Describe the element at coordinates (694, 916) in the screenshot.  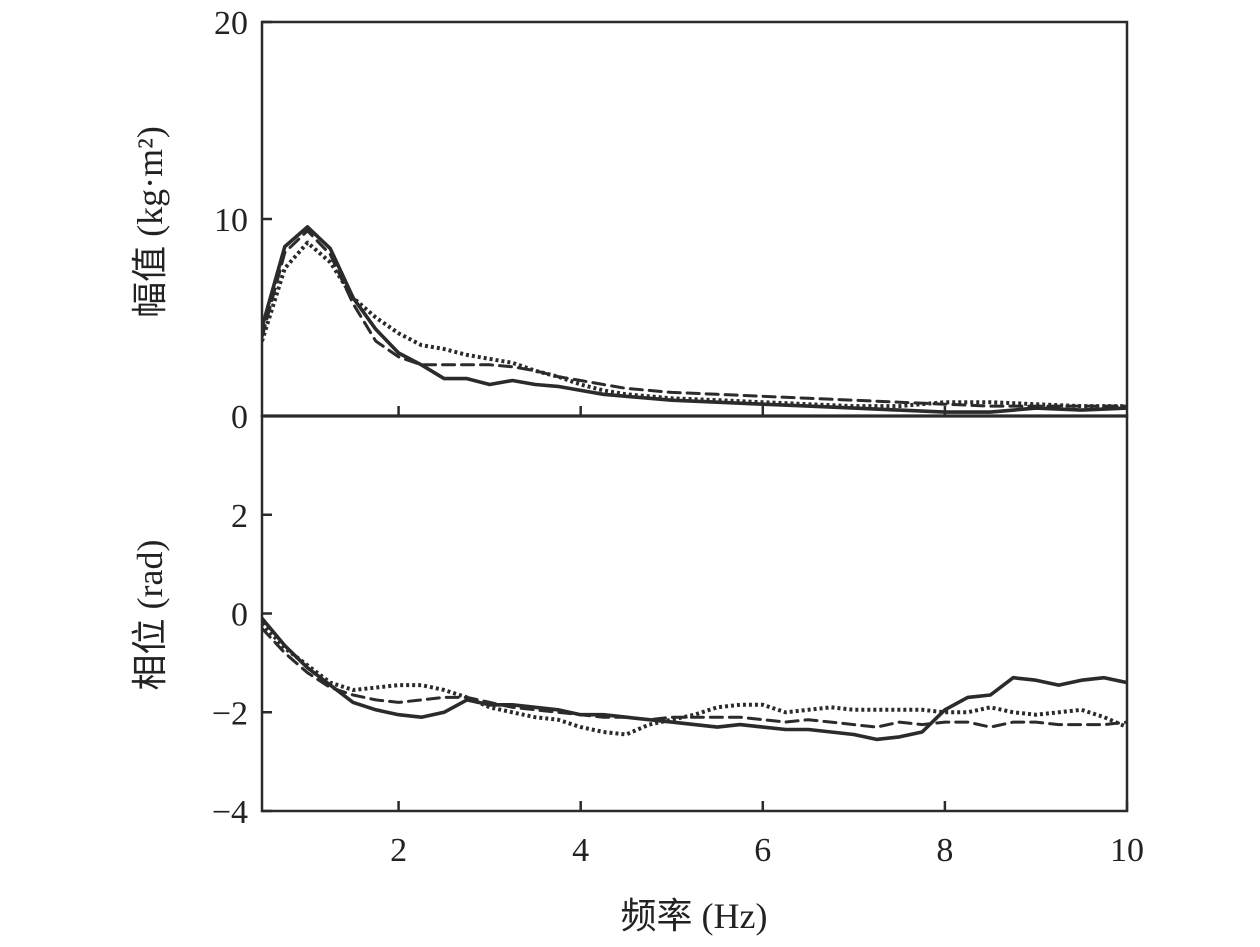
I see `x-axis-label: 频率 (Hz)` at that location.